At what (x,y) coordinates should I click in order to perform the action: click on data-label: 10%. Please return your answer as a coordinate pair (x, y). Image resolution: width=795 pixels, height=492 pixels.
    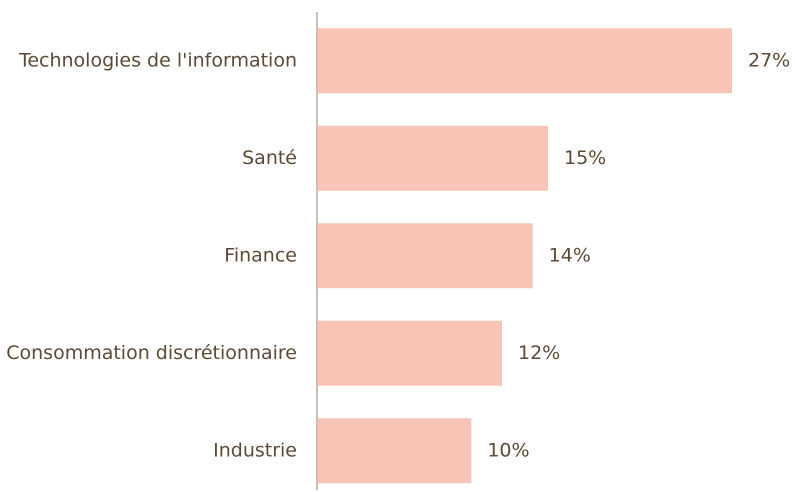
    Looking at the image, I should click on (508, 450).